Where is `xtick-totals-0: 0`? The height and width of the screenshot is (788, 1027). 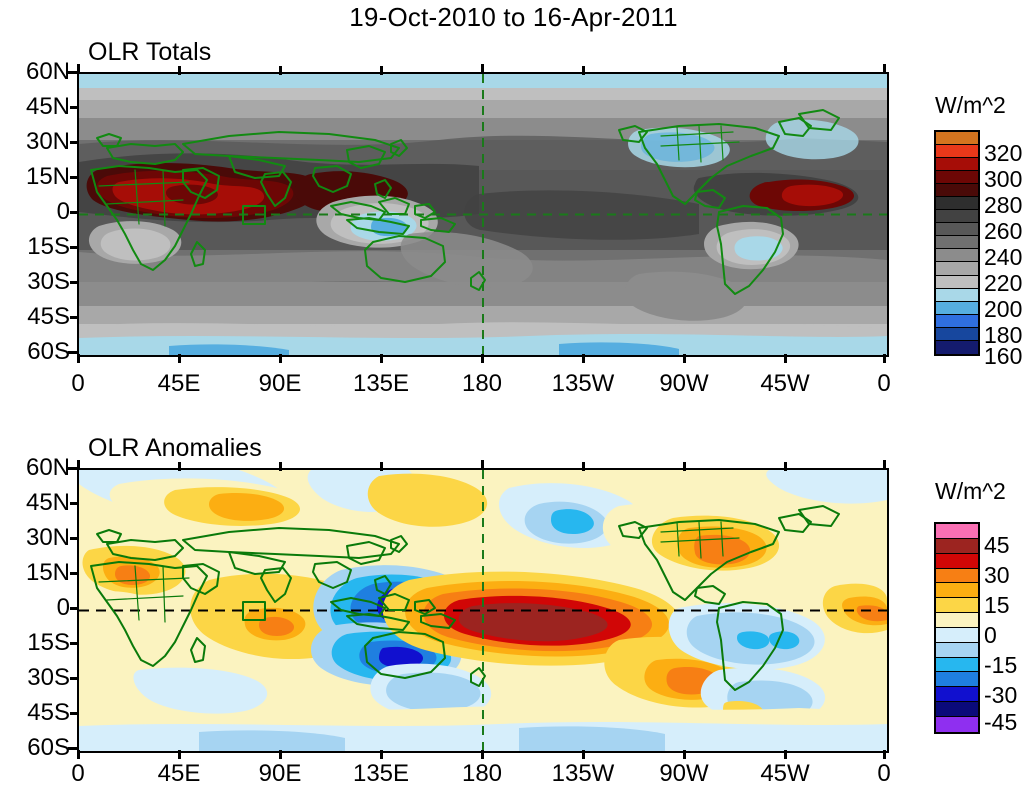
xtick-totals-0: 0 is located at coordinates (78, 383).